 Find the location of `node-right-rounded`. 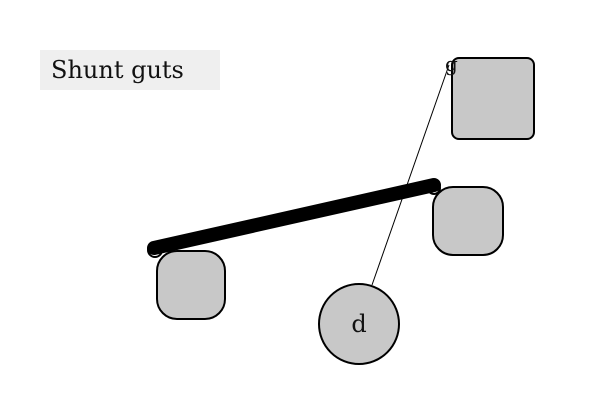

node-right-rounded is located at coordinates (468, 221).